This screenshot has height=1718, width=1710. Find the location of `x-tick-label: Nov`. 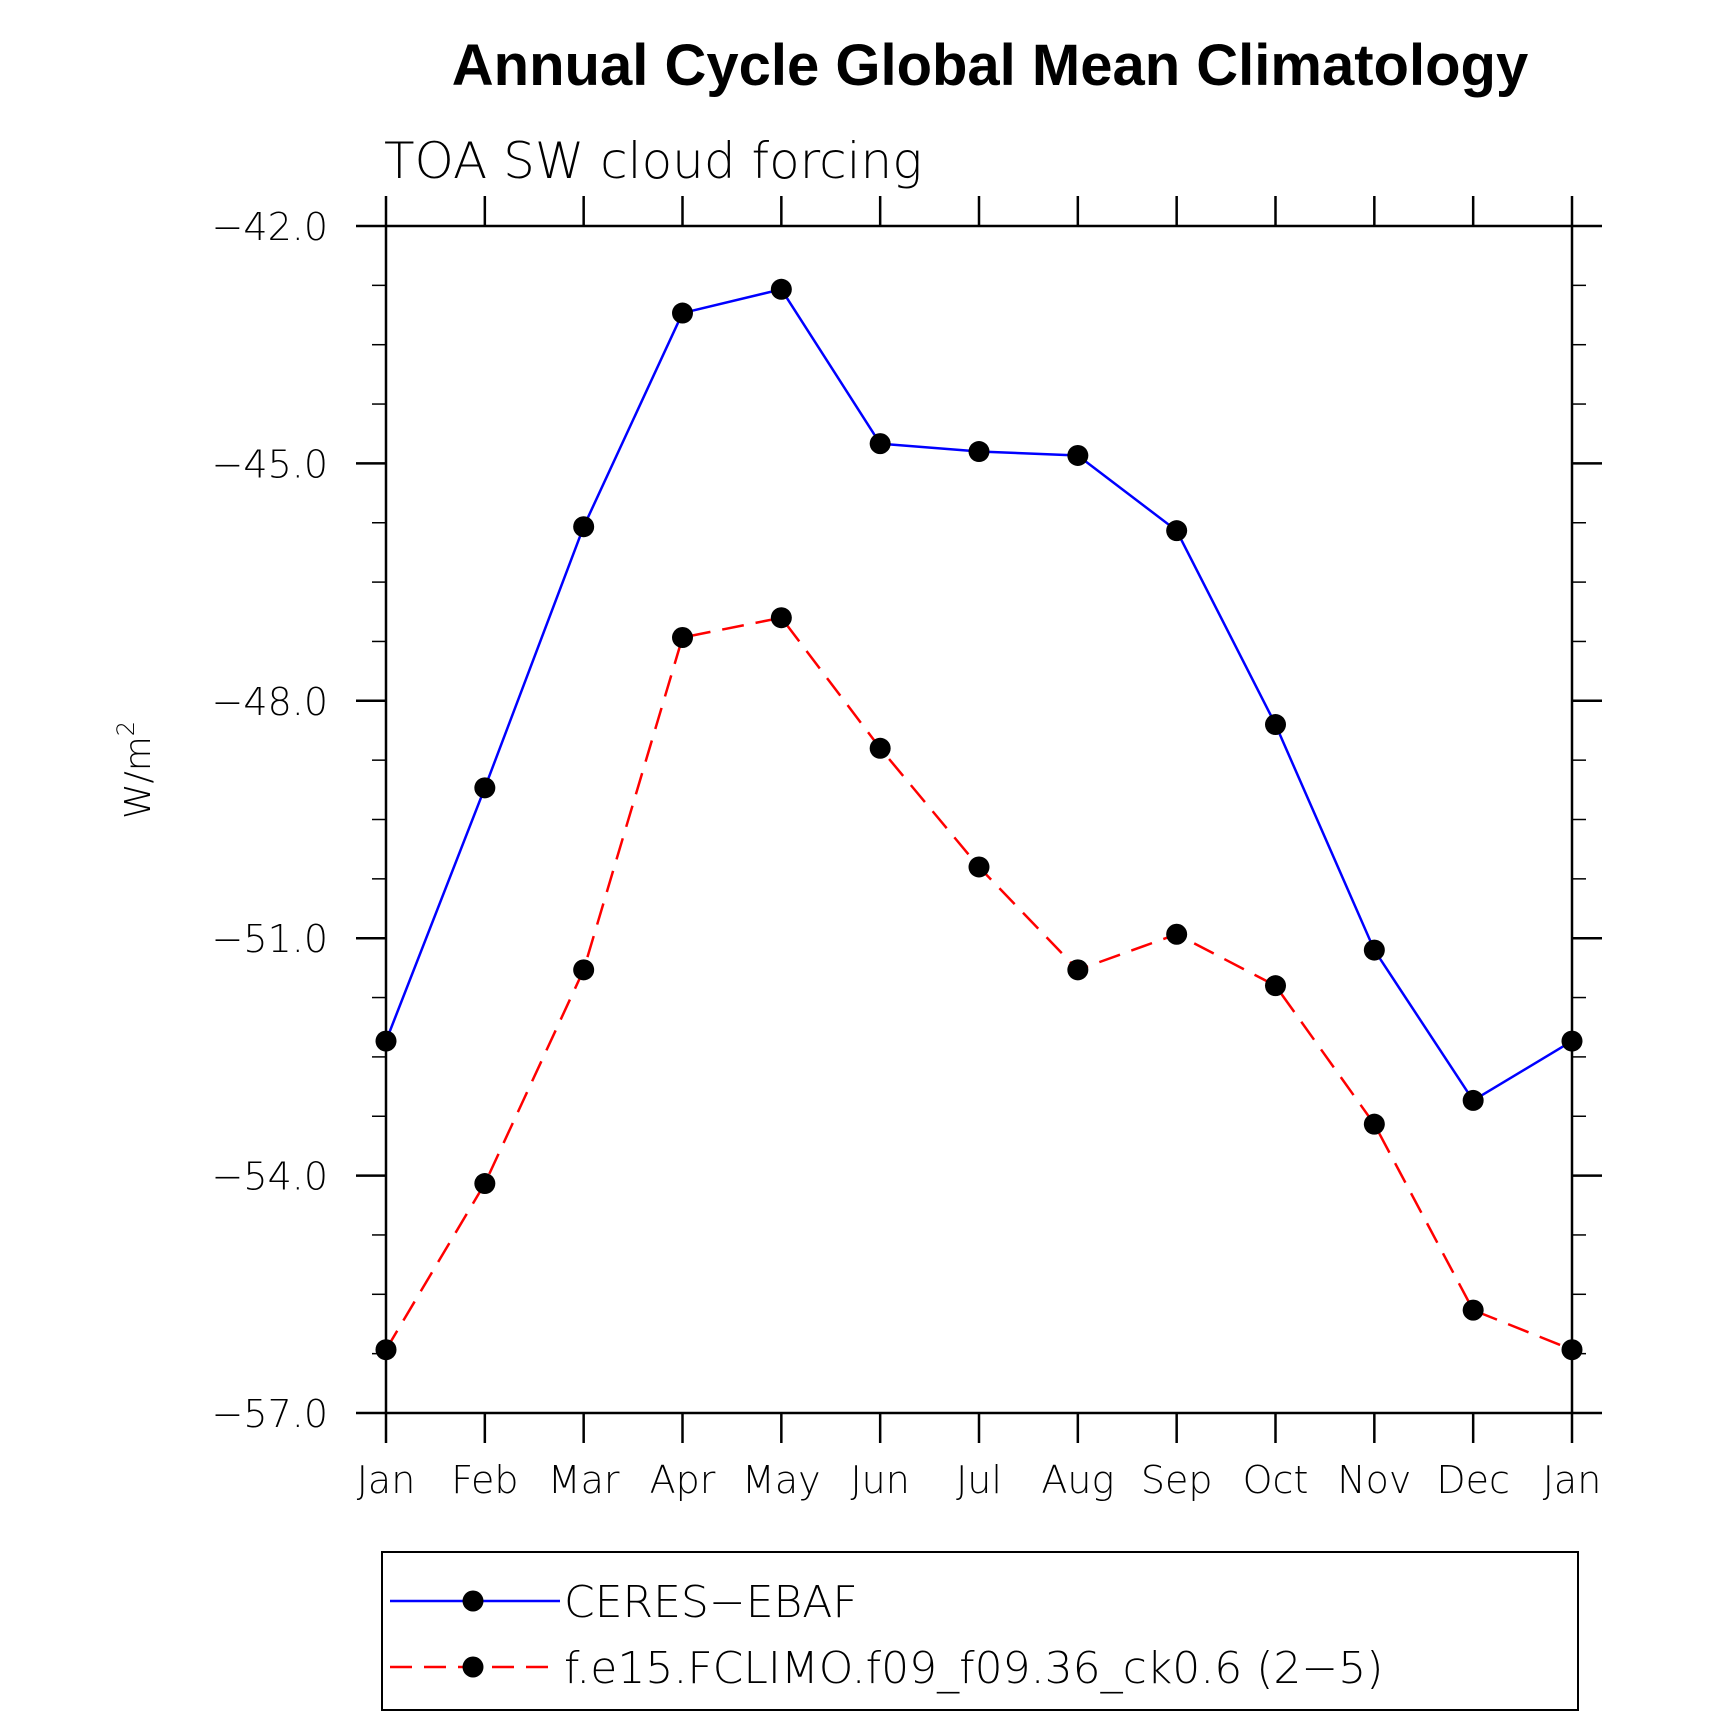

x-tick-label: Nov is located at coordinates (1374, 1480).